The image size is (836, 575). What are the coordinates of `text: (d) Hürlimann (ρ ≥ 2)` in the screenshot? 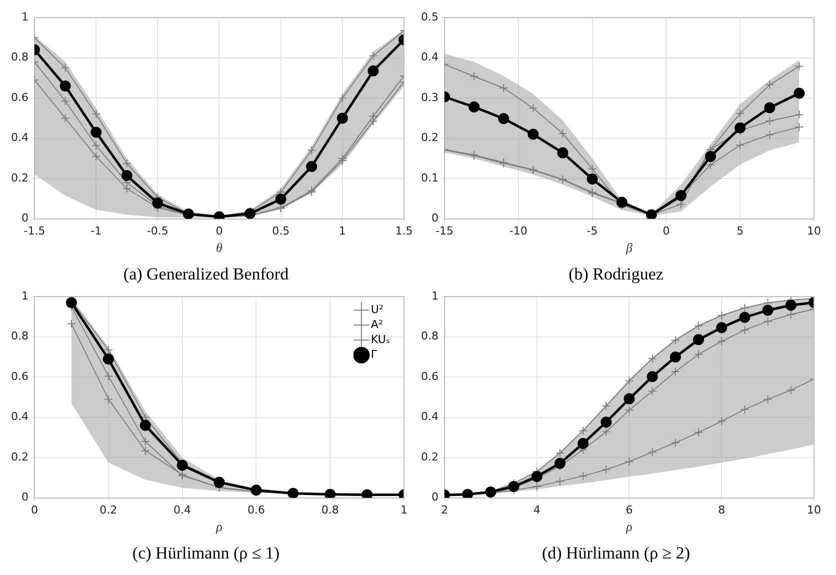 It's located at (616, 552).